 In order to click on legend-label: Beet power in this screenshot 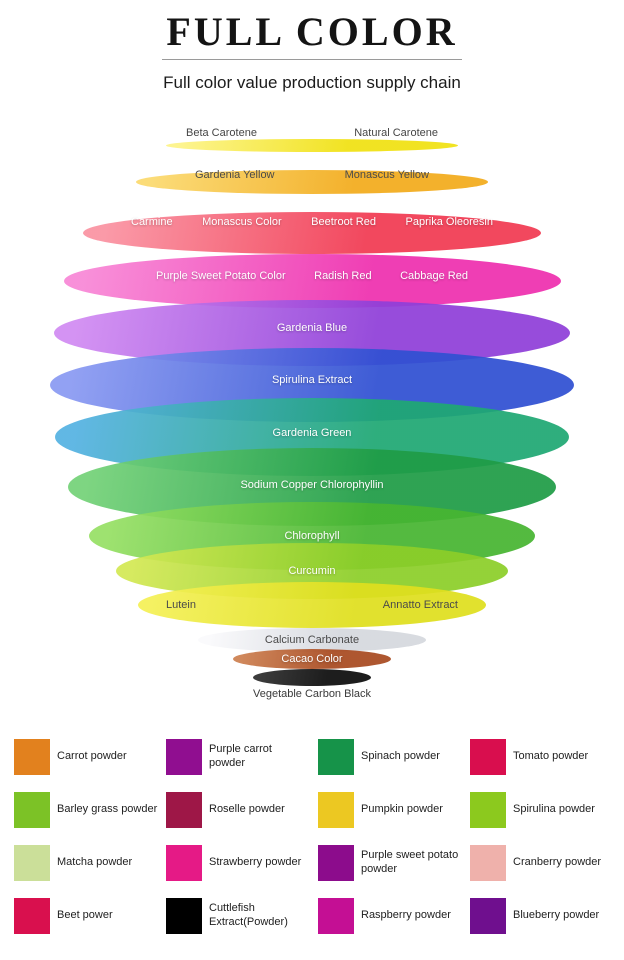, I will do `click(85, 915)`.